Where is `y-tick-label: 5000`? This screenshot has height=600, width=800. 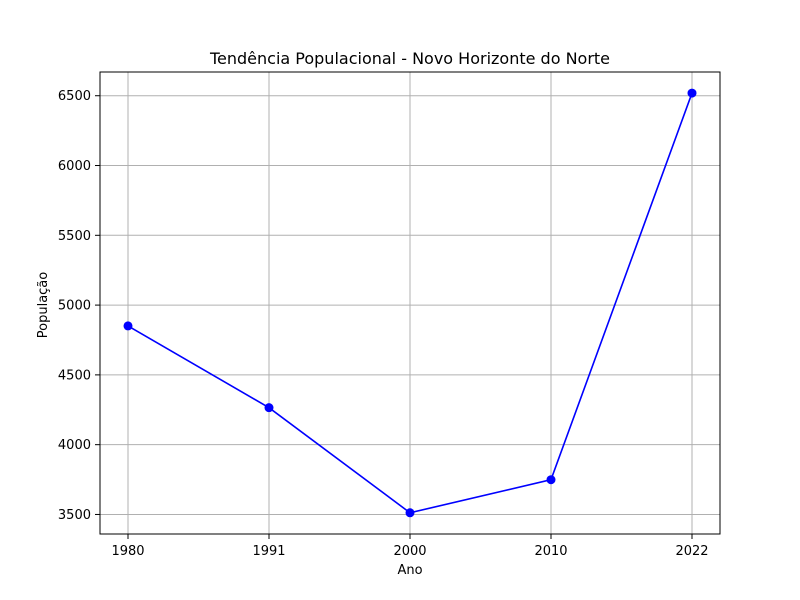
y-tick-label: 5000 is located at coordinates (74, 306).